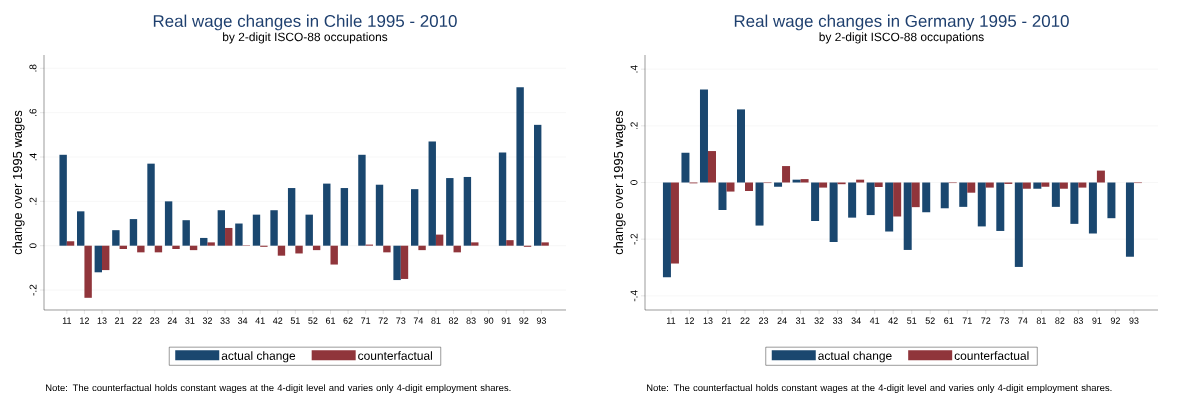 The image size is (1186, 407). What do you see at coordinates (453, 320) in the screenshot?
I see `x-tick-label: 82` at bounding box center [453, 320].